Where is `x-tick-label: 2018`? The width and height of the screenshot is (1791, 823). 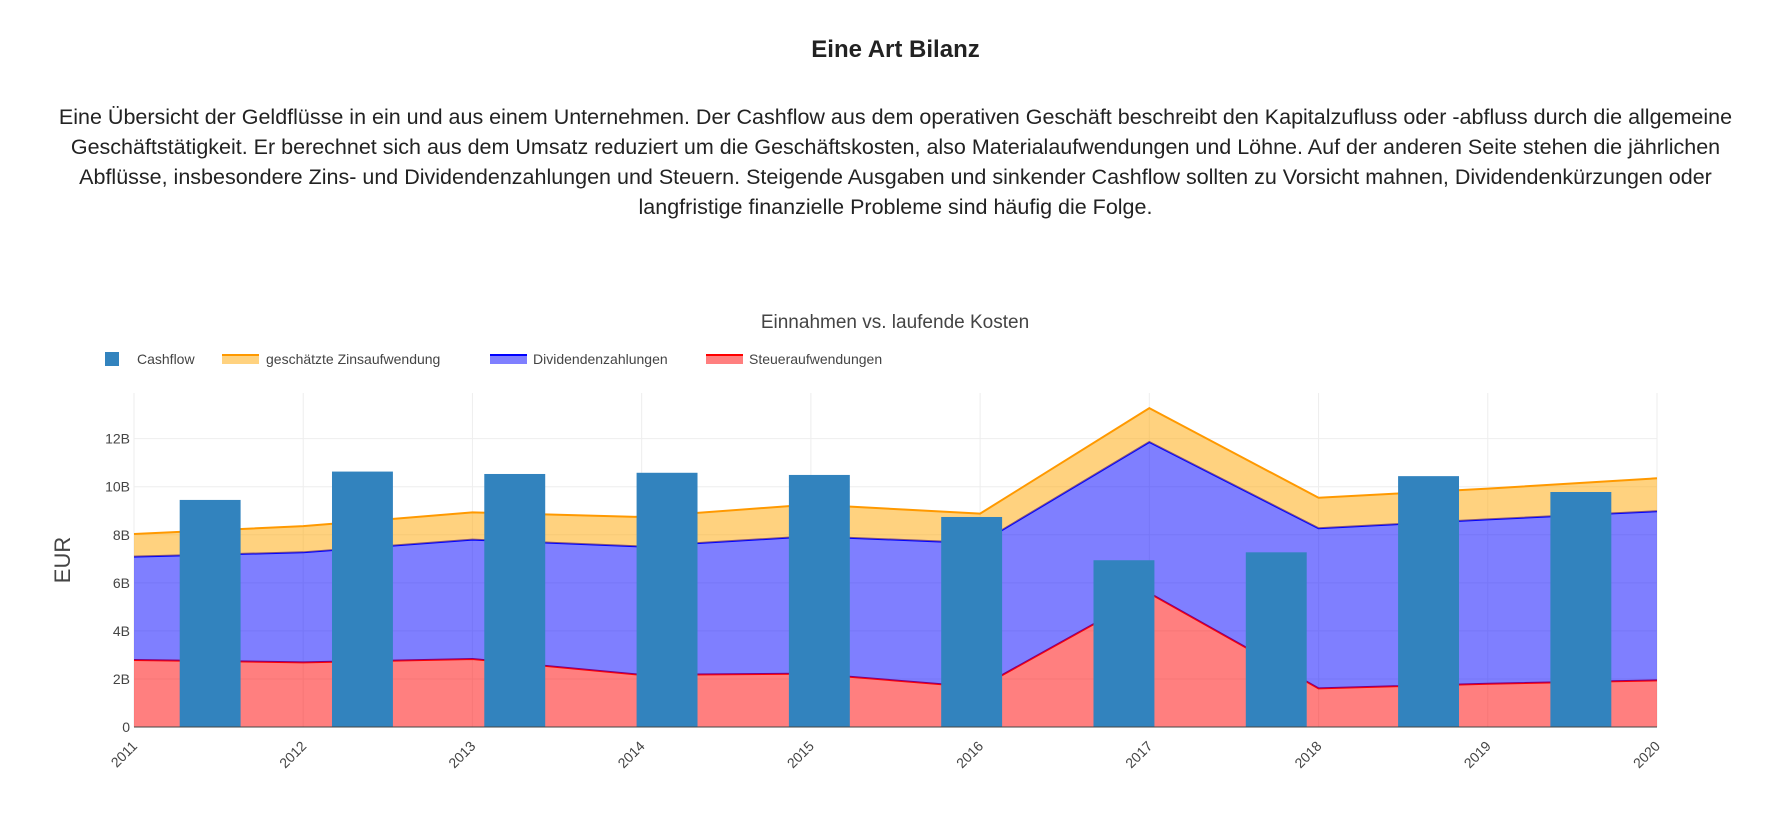
x-tick-label: 2018 is located at coordinates (1307, 754).